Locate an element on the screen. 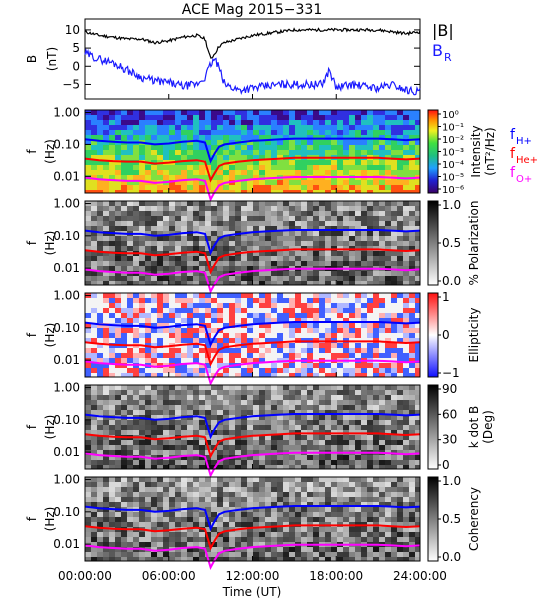  panel-2-f-heplus-line is located at coordinates (252, 169).